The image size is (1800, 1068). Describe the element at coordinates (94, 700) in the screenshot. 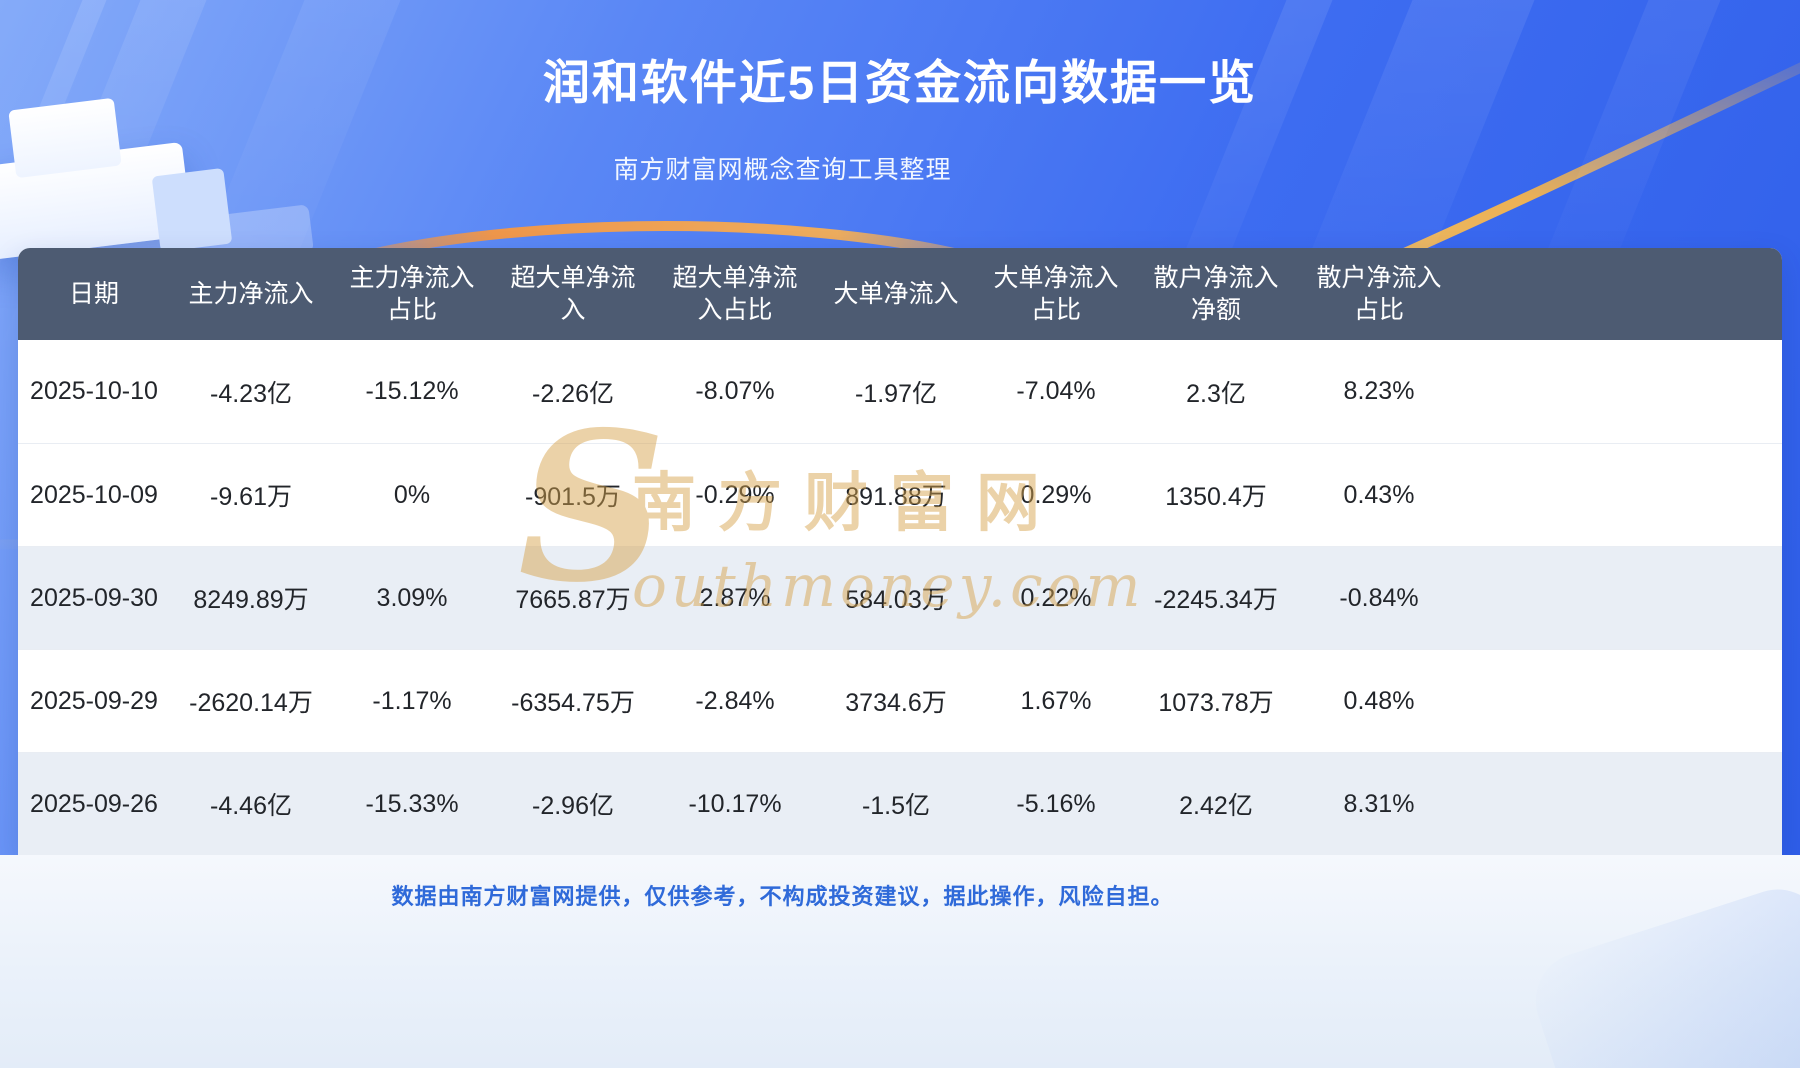

I see `date-cell: 2025-09-29` at that location.